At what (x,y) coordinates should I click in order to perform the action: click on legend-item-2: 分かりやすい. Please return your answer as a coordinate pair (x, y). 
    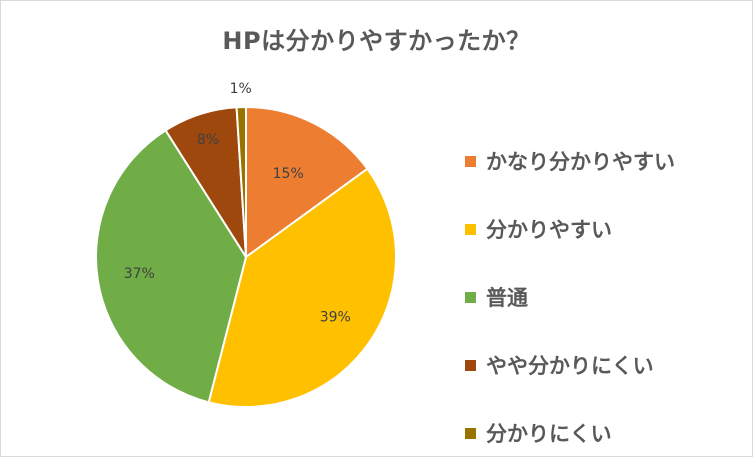
    Looking at the image, I should click on (538, 229).